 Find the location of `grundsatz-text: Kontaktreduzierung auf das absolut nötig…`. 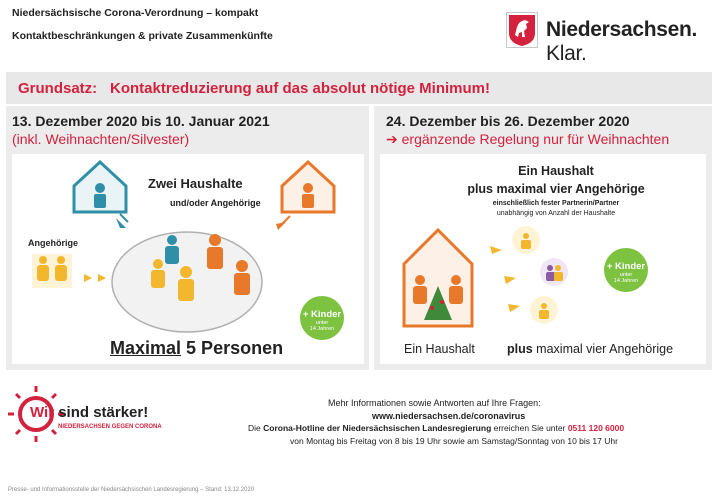

grundsatz-text: Kontaktreduzierung auf das absolut nötig… is located at coordinates (300, 88).